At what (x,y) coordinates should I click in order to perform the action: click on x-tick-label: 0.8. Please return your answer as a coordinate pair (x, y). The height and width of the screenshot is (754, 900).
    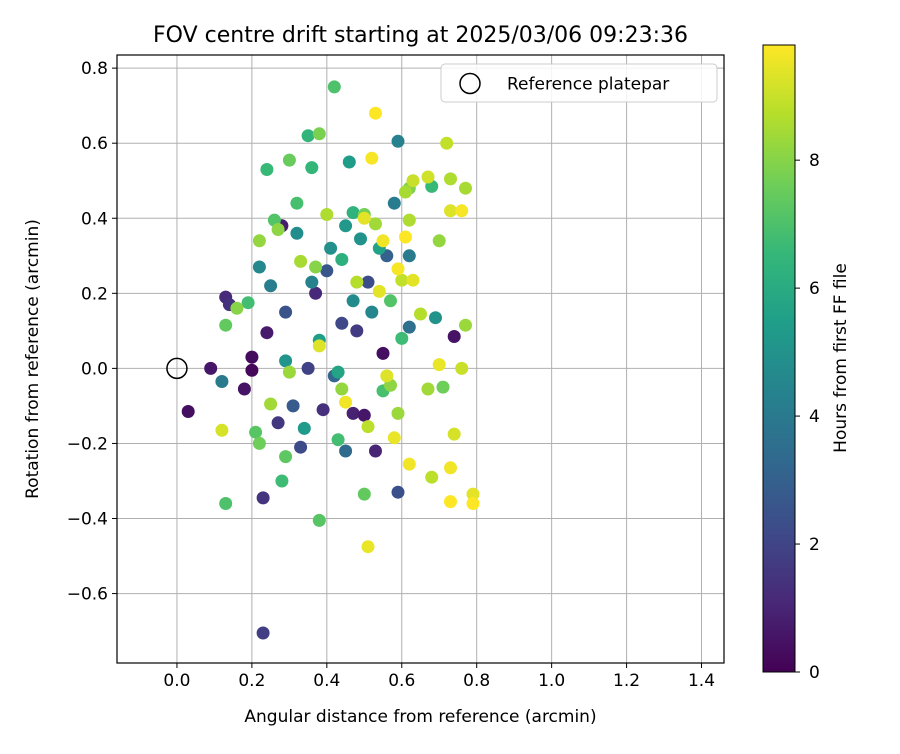
    Looking at the image, I should click on (476, 681).